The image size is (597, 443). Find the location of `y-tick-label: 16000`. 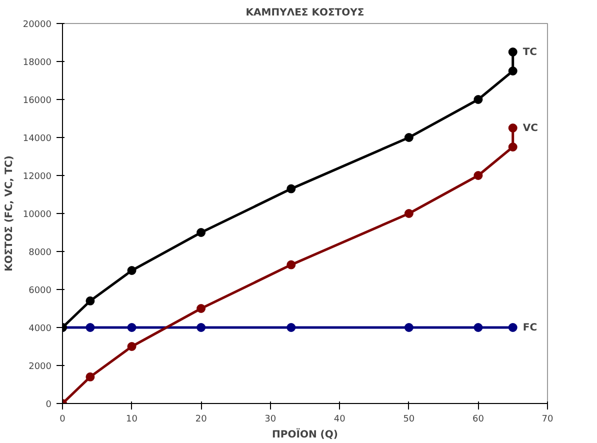

y-tick-label: 16000 is located at coordinates (37, 101).